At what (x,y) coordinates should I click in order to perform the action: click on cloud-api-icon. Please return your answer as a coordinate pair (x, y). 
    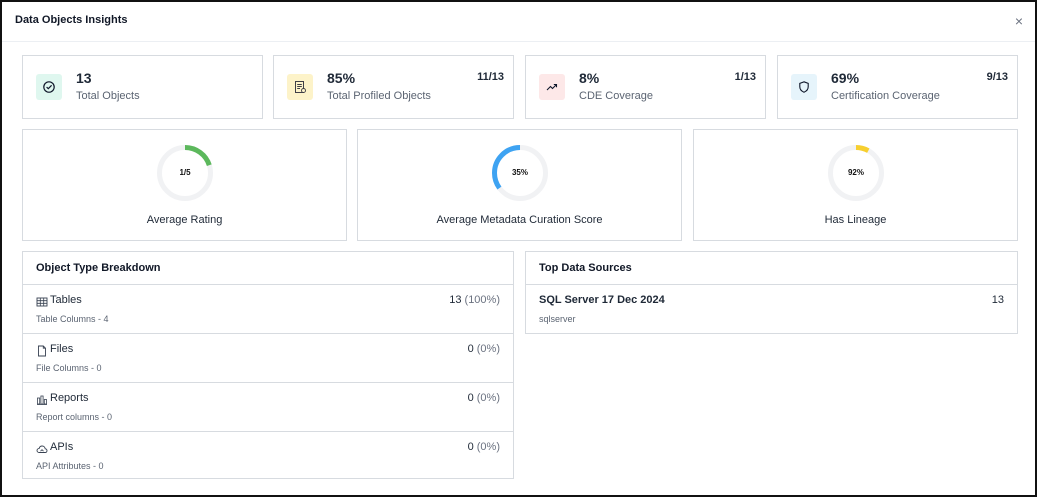
    Looking at the image, I should click on (42, 449).